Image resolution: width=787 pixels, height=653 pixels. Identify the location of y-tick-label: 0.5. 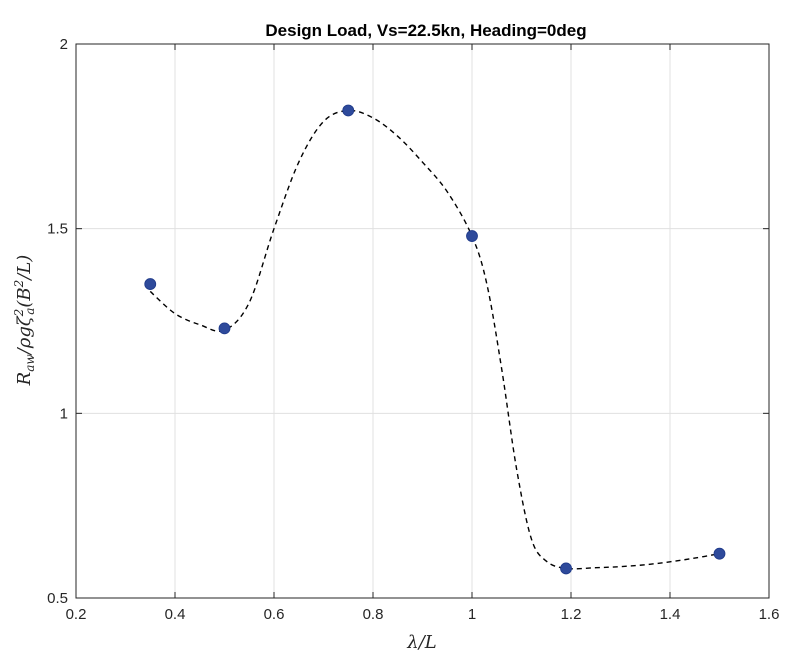
(57, 598).